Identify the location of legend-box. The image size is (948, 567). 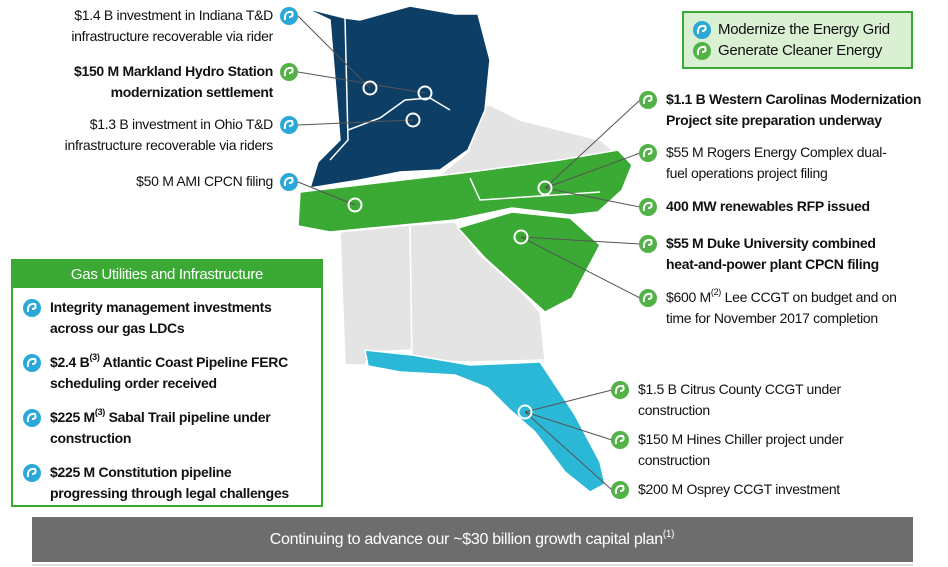
(797, 40).